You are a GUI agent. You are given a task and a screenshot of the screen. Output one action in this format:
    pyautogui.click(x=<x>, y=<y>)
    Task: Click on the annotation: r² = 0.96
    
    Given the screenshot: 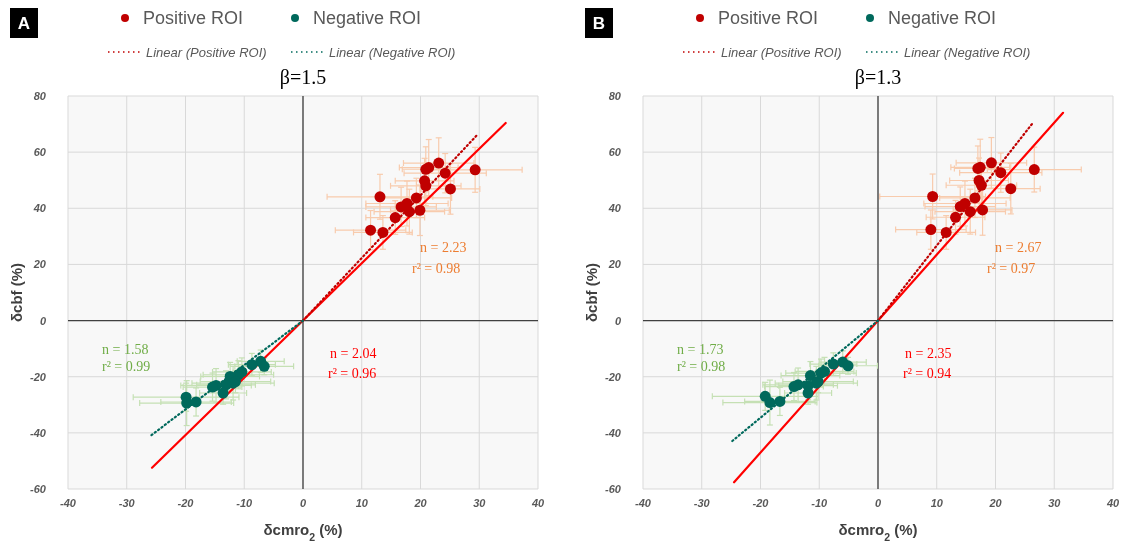 What is the action you would take?
    pyautogui.click(x=352, y=373)
    